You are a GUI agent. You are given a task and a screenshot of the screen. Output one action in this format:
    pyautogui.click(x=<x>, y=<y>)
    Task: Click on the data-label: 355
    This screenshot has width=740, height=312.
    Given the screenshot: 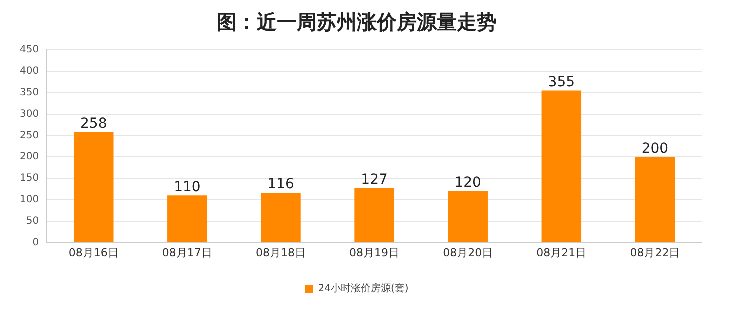 What is the action you would take?
    pyautogui.click(x=562, y=82)
    